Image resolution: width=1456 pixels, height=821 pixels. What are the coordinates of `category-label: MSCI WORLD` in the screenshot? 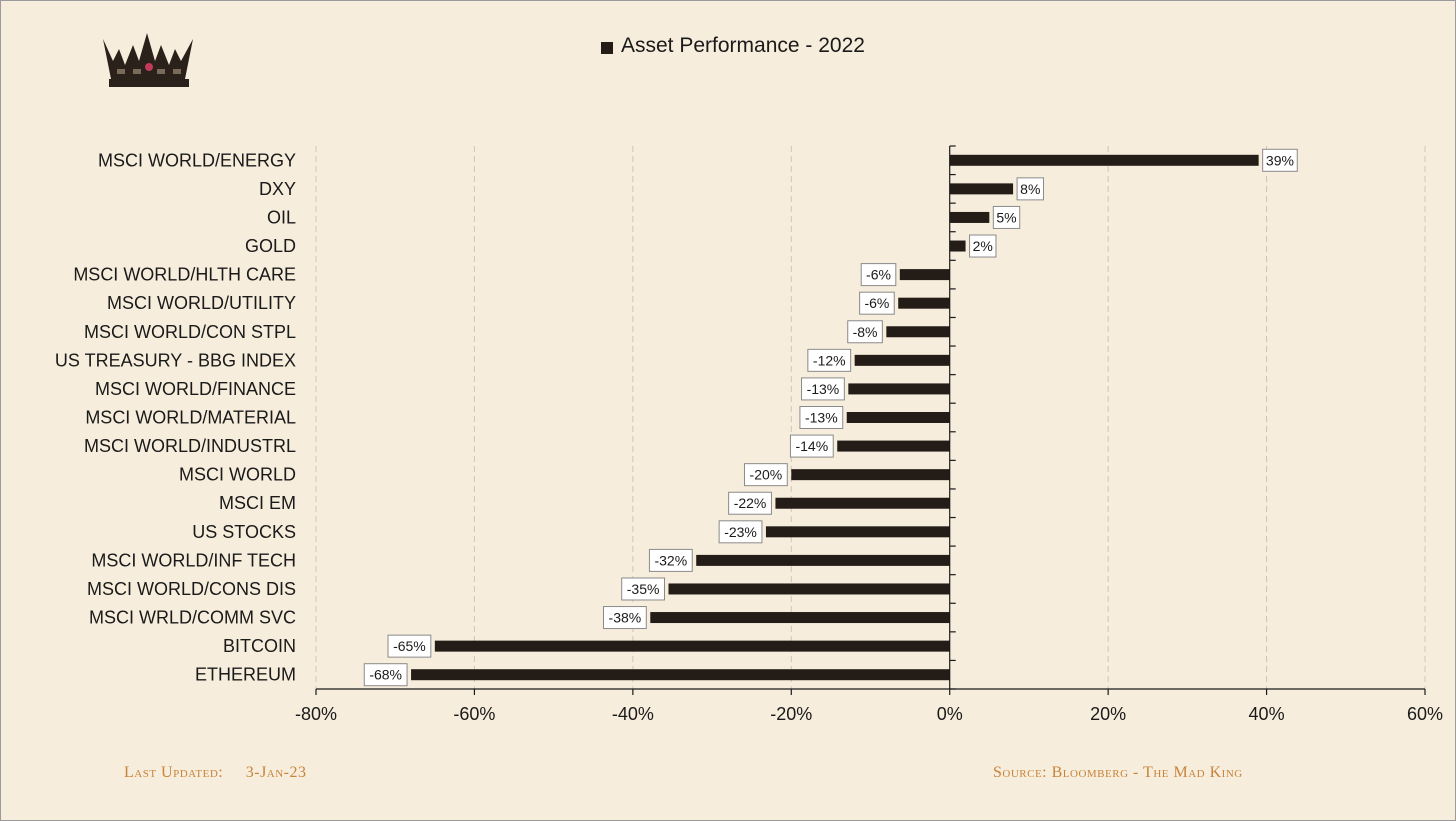 It's located at (237, 475).